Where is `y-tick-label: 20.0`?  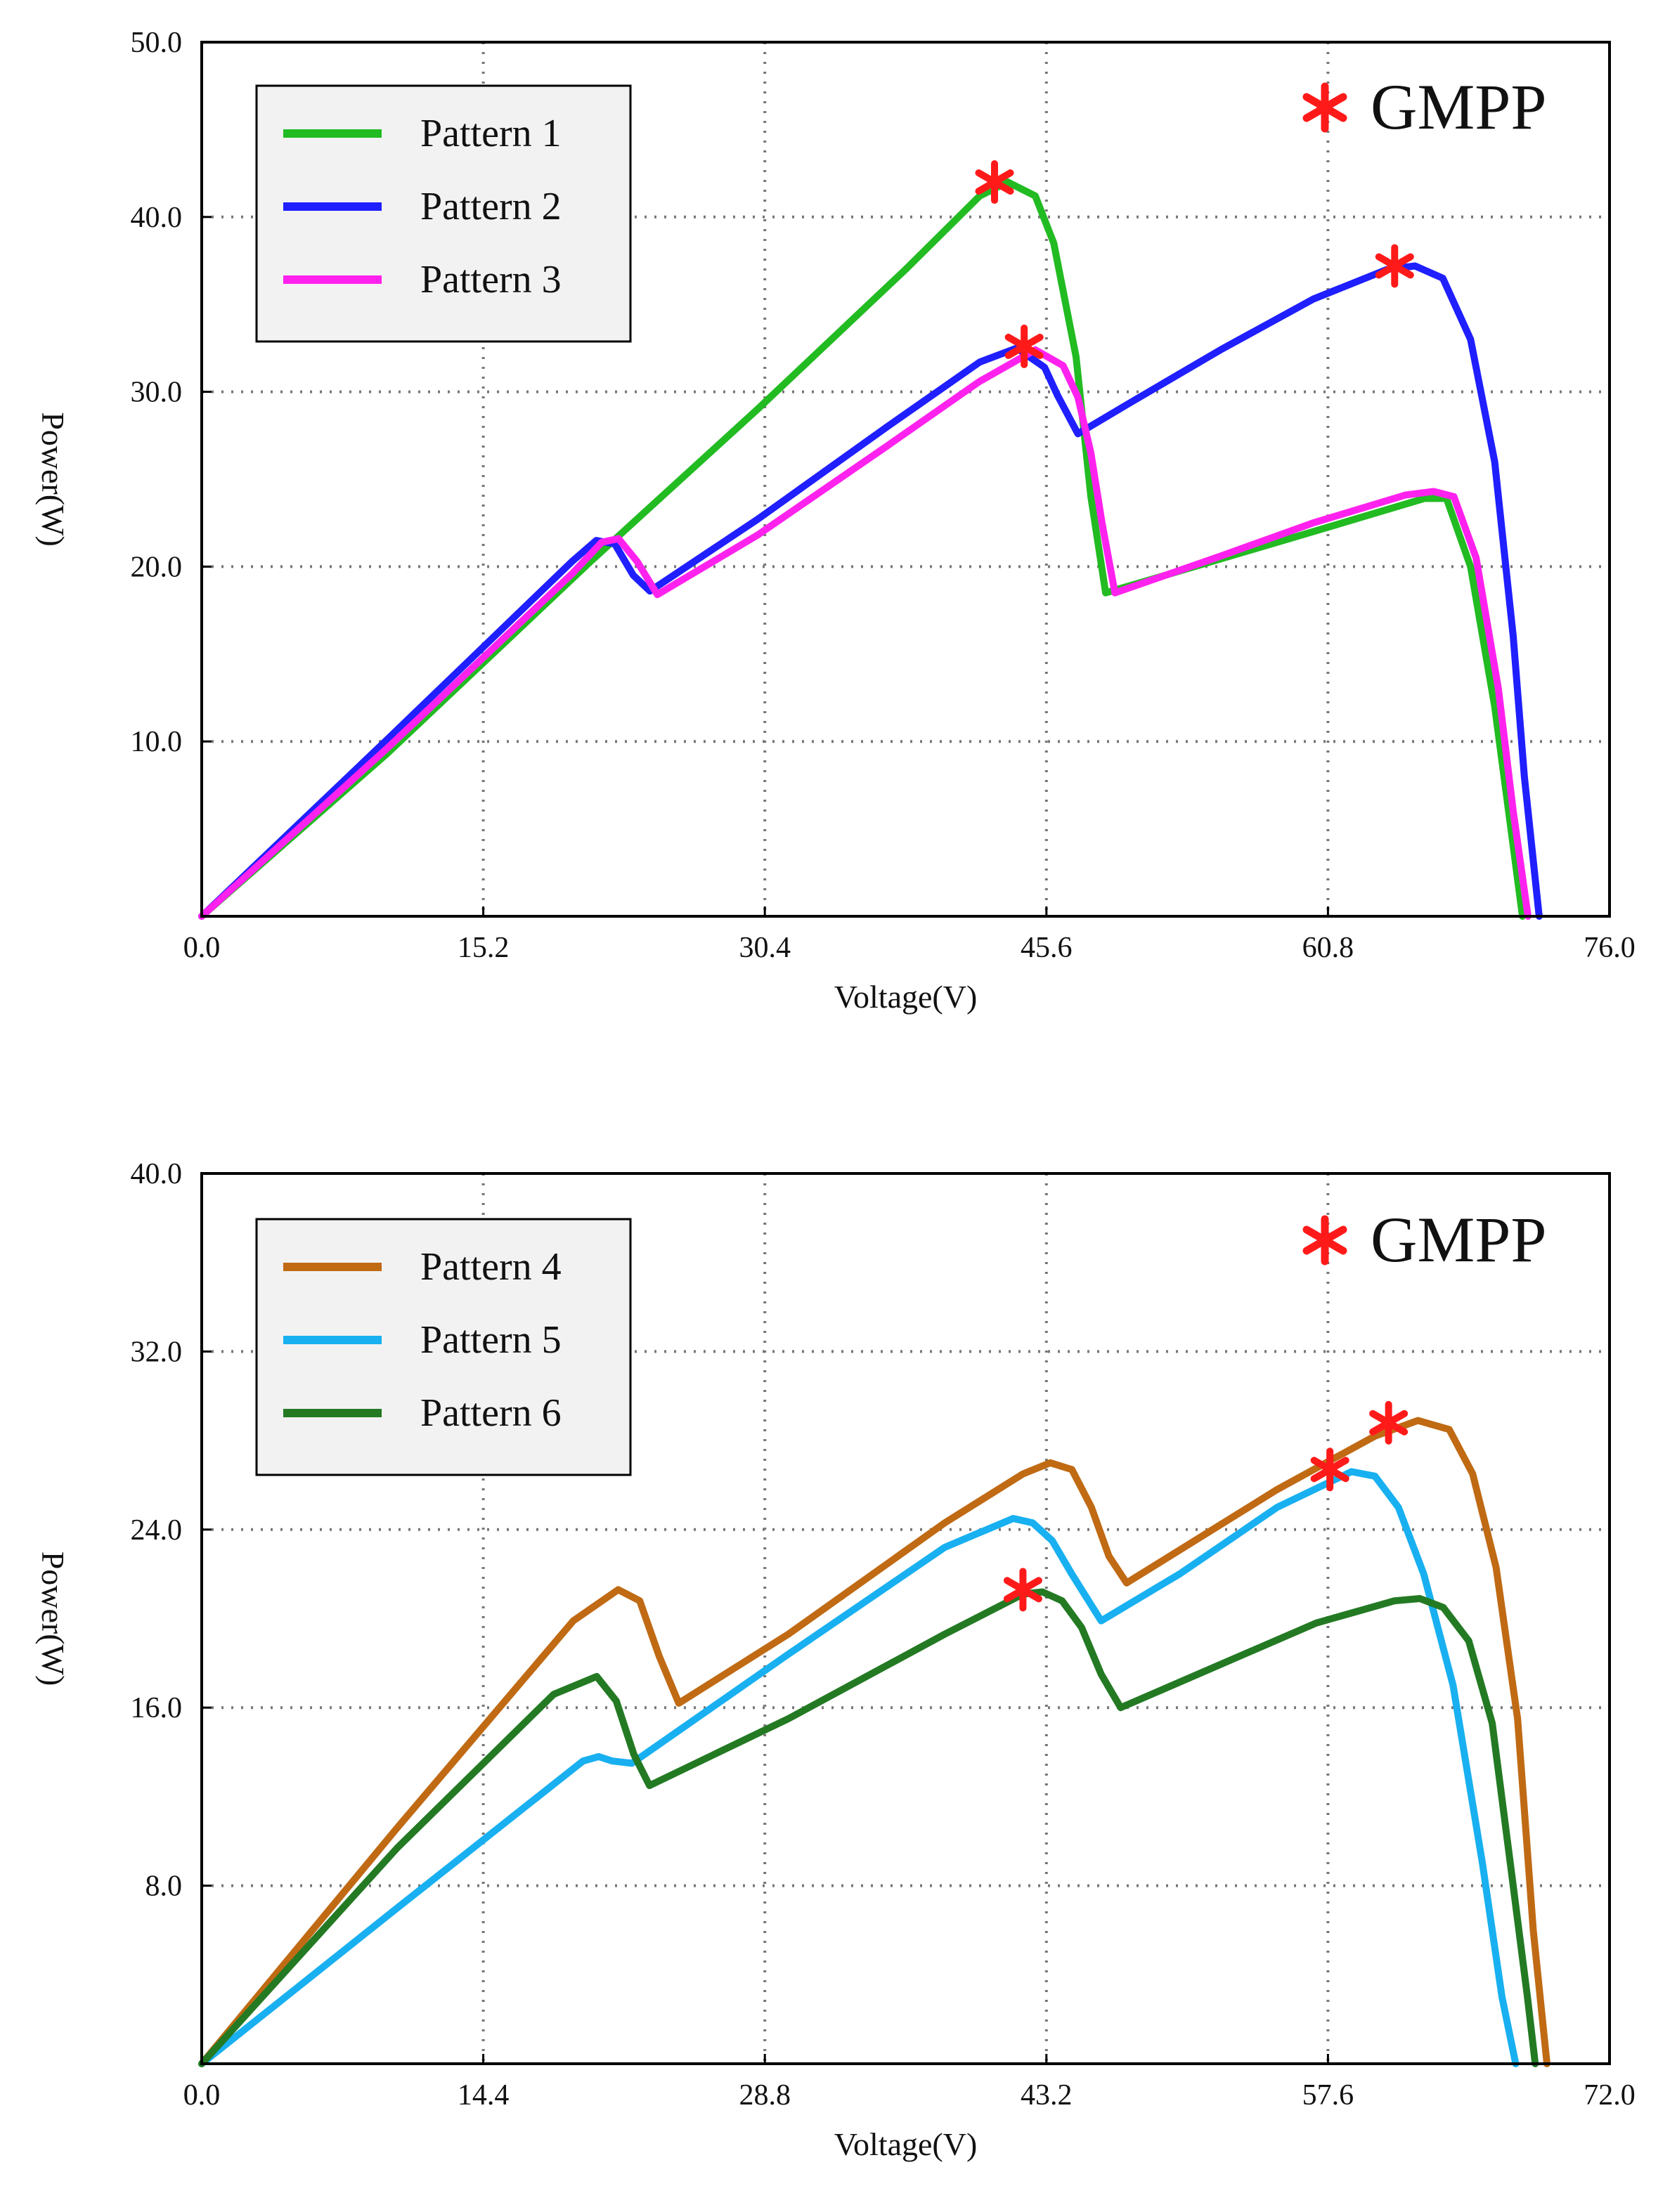
y-tick-label: 20.0 is located at coordinates (157, 567).